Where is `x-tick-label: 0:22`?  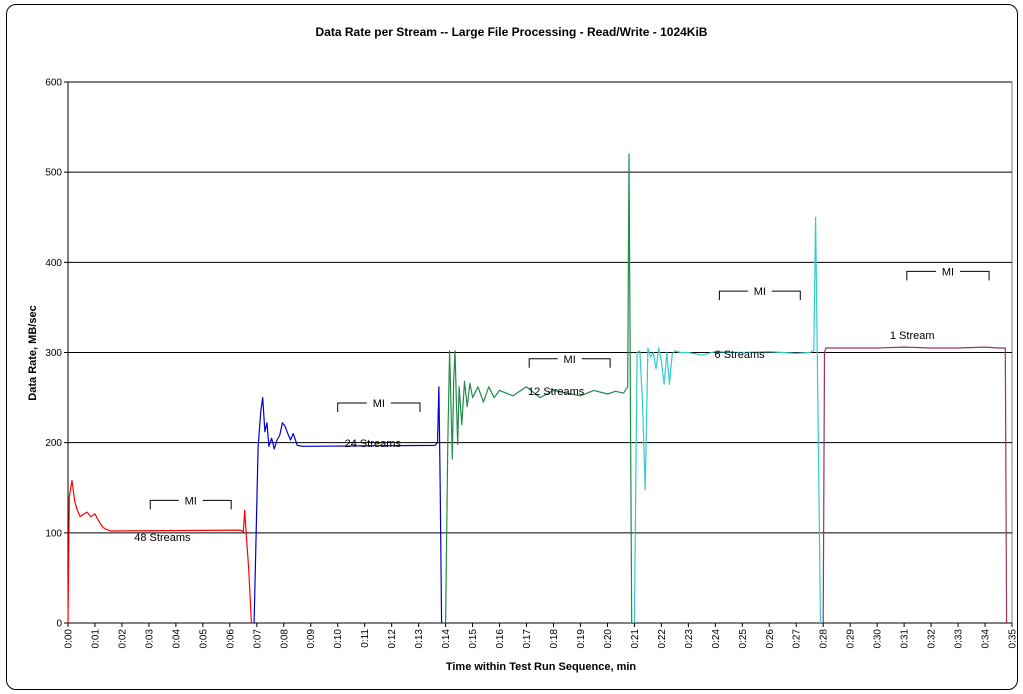 x-tick-label: 0:22 is located at coordinates (662, 639).